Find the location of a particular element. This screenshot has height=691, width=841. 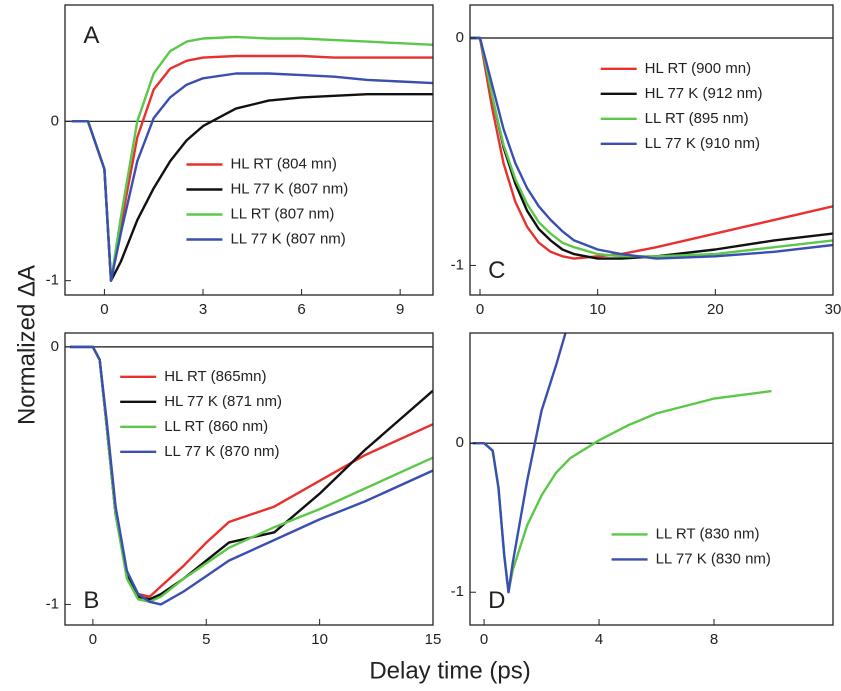

plot-area is located at coordinates (651, 148).